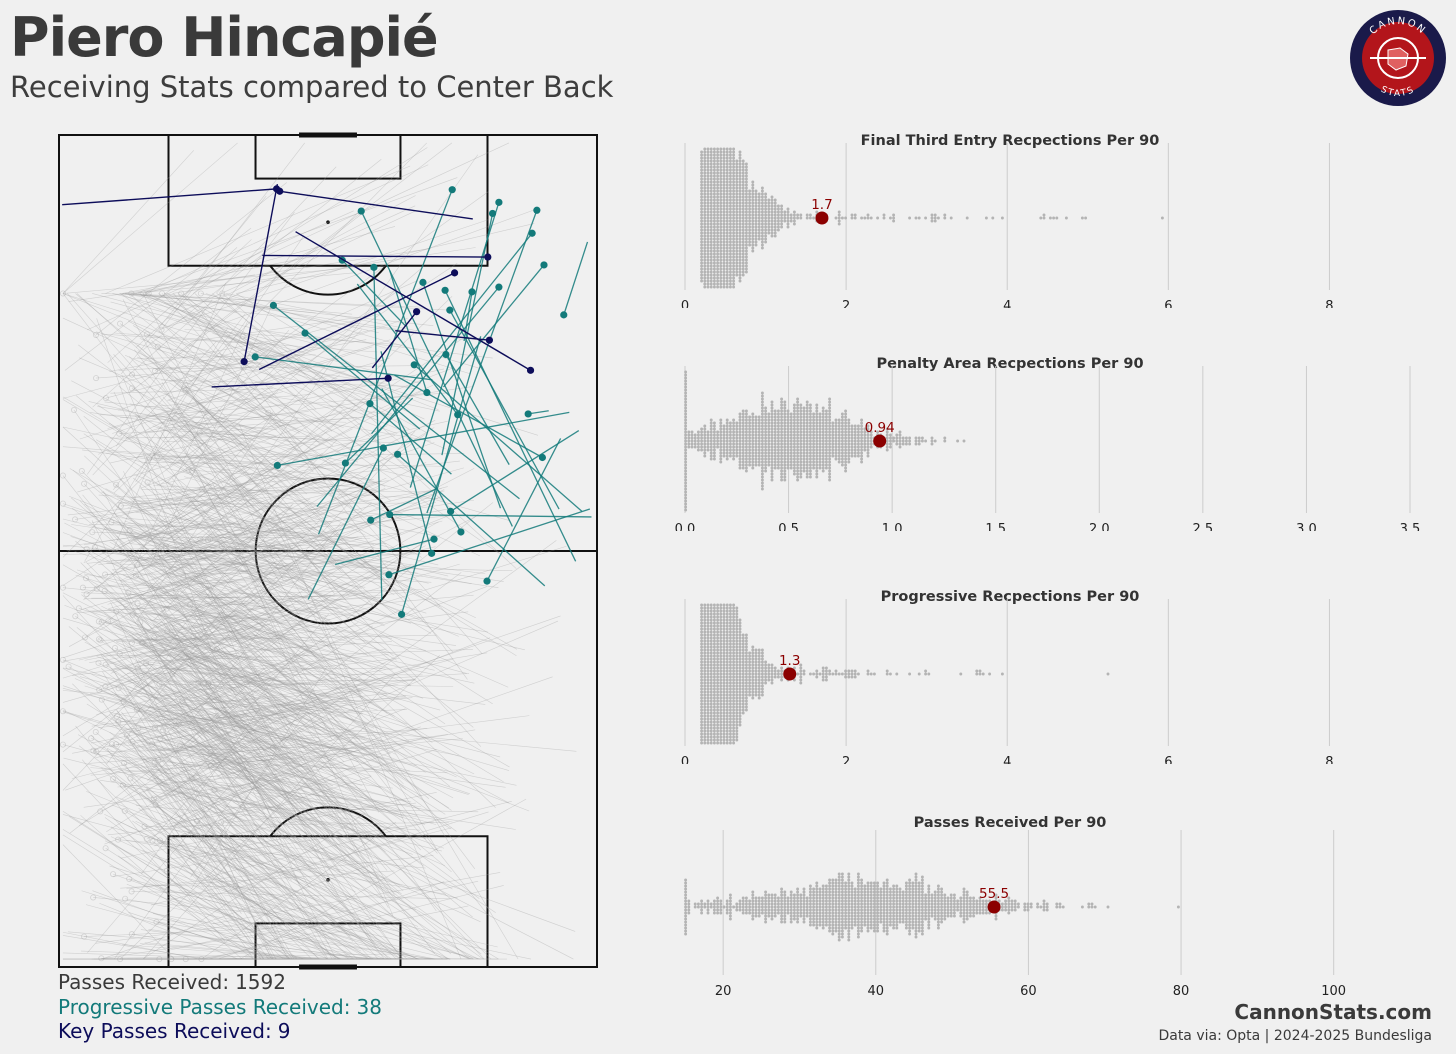 This screenshot has height=1054, width=1456. I want to click on progressive-pass-end, so click(528, 414).